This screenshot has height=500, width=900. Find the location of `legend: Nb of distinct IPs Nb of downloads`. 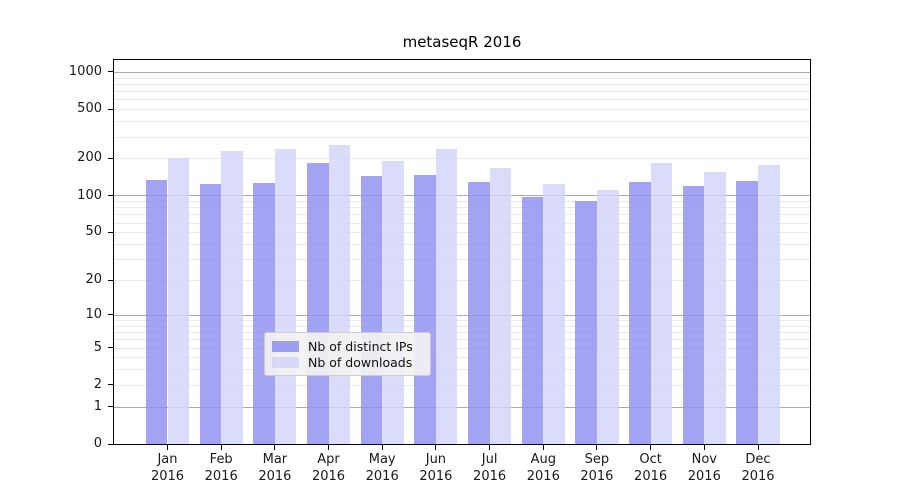

legend: Nb of distinct IPs Nb of downloads is located at coordinates (347, 354).